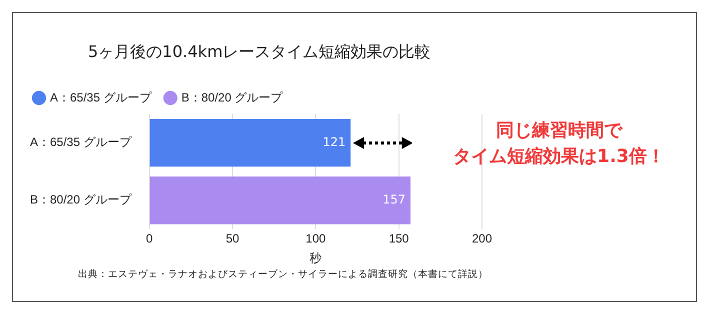 The image size is (710, 315). What do you see at coordinates (334, 141) in the screenshot?
I see `data-label: 121` at bounding box center [334, 141].